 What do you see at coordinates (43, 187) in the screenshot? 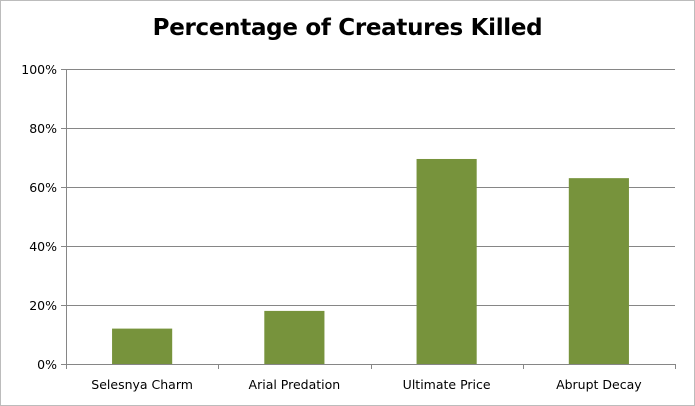
I see `y-tick-label: 60%` at bounding box center [43, 187].